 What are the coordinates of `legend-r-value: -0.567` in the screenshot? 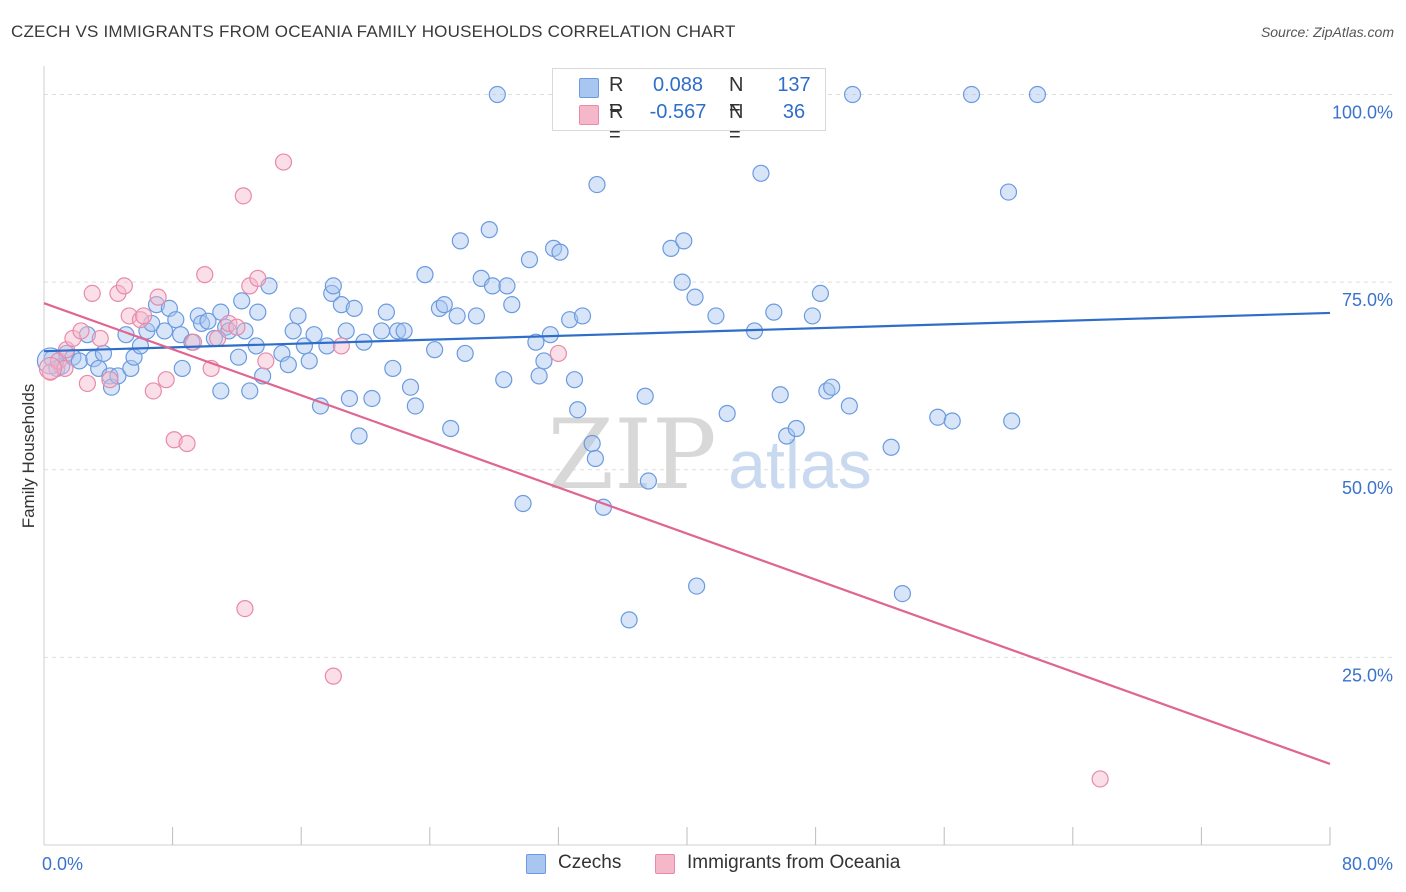 It's located at (678, 112).